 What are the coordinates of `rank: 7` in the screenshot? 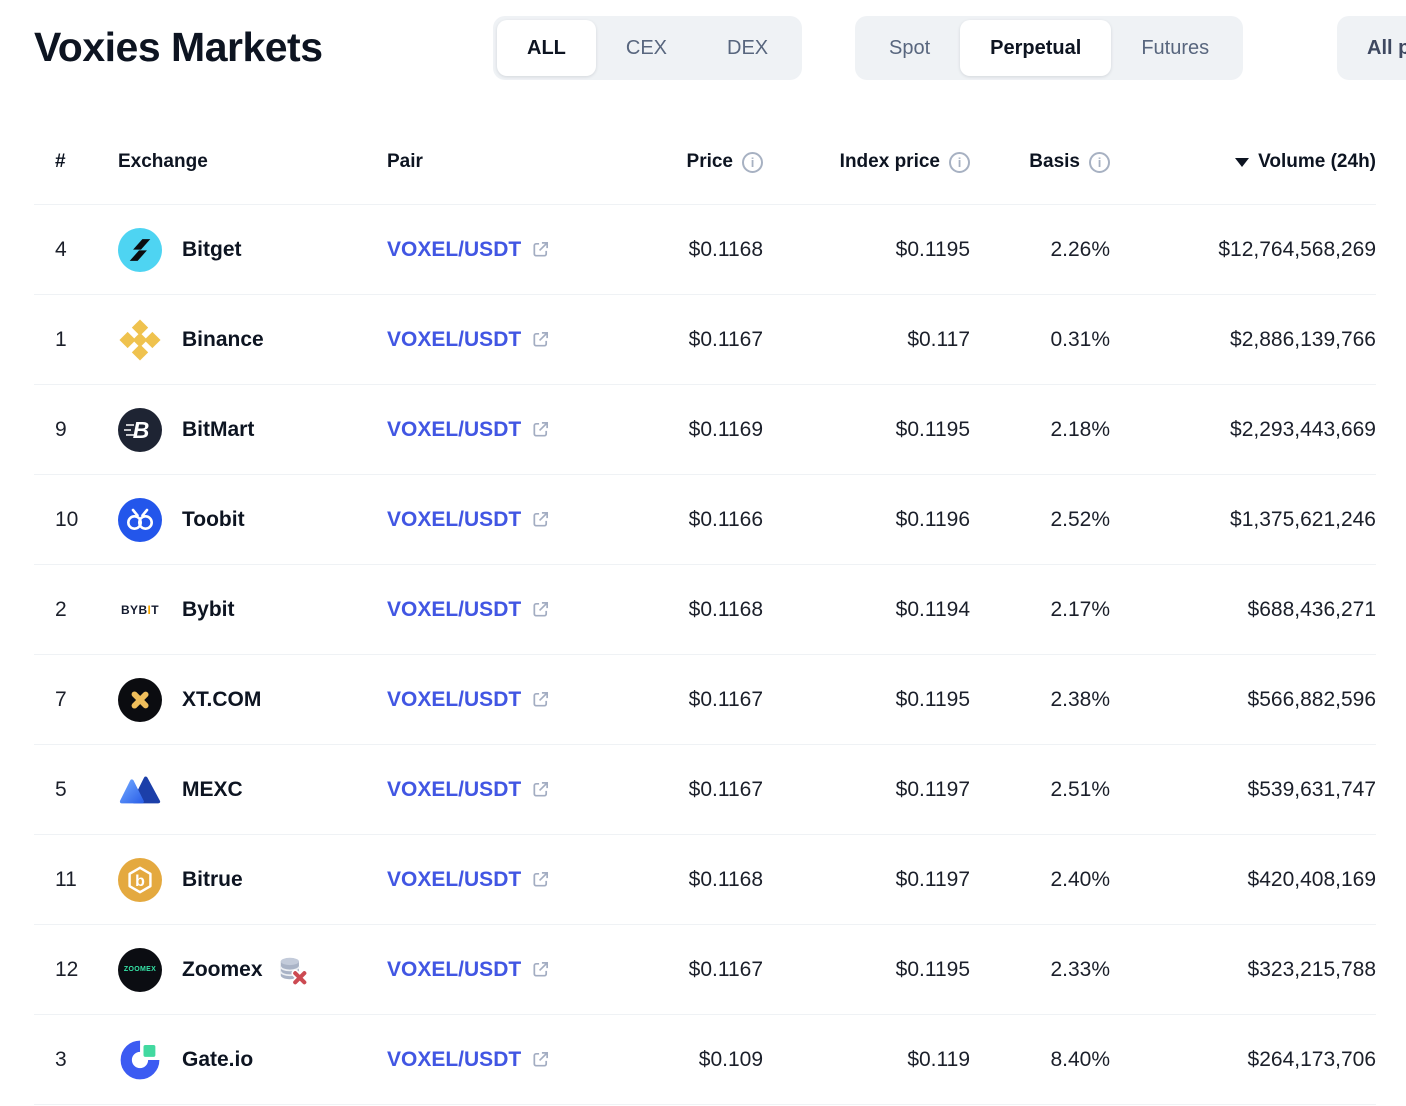 It's located at (61, 699).